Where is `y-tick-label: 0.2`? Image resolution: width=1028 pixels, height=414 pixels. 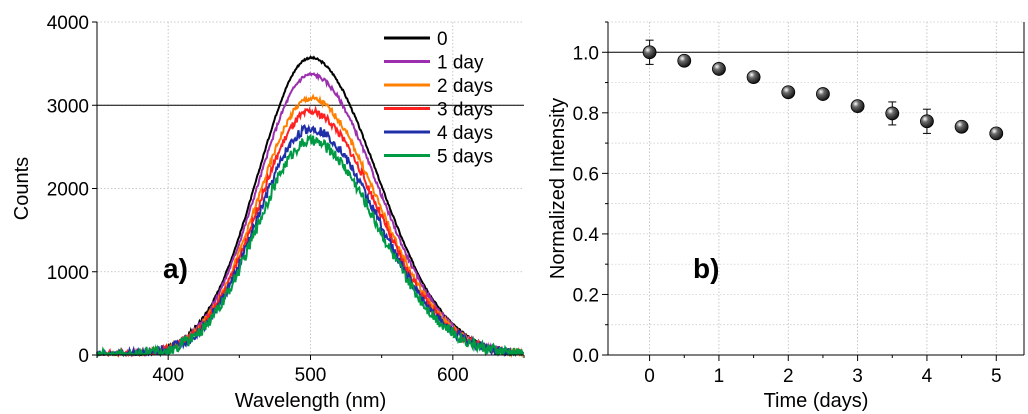 y-tick-label: 0.2 is located at coordinates (586, 295).